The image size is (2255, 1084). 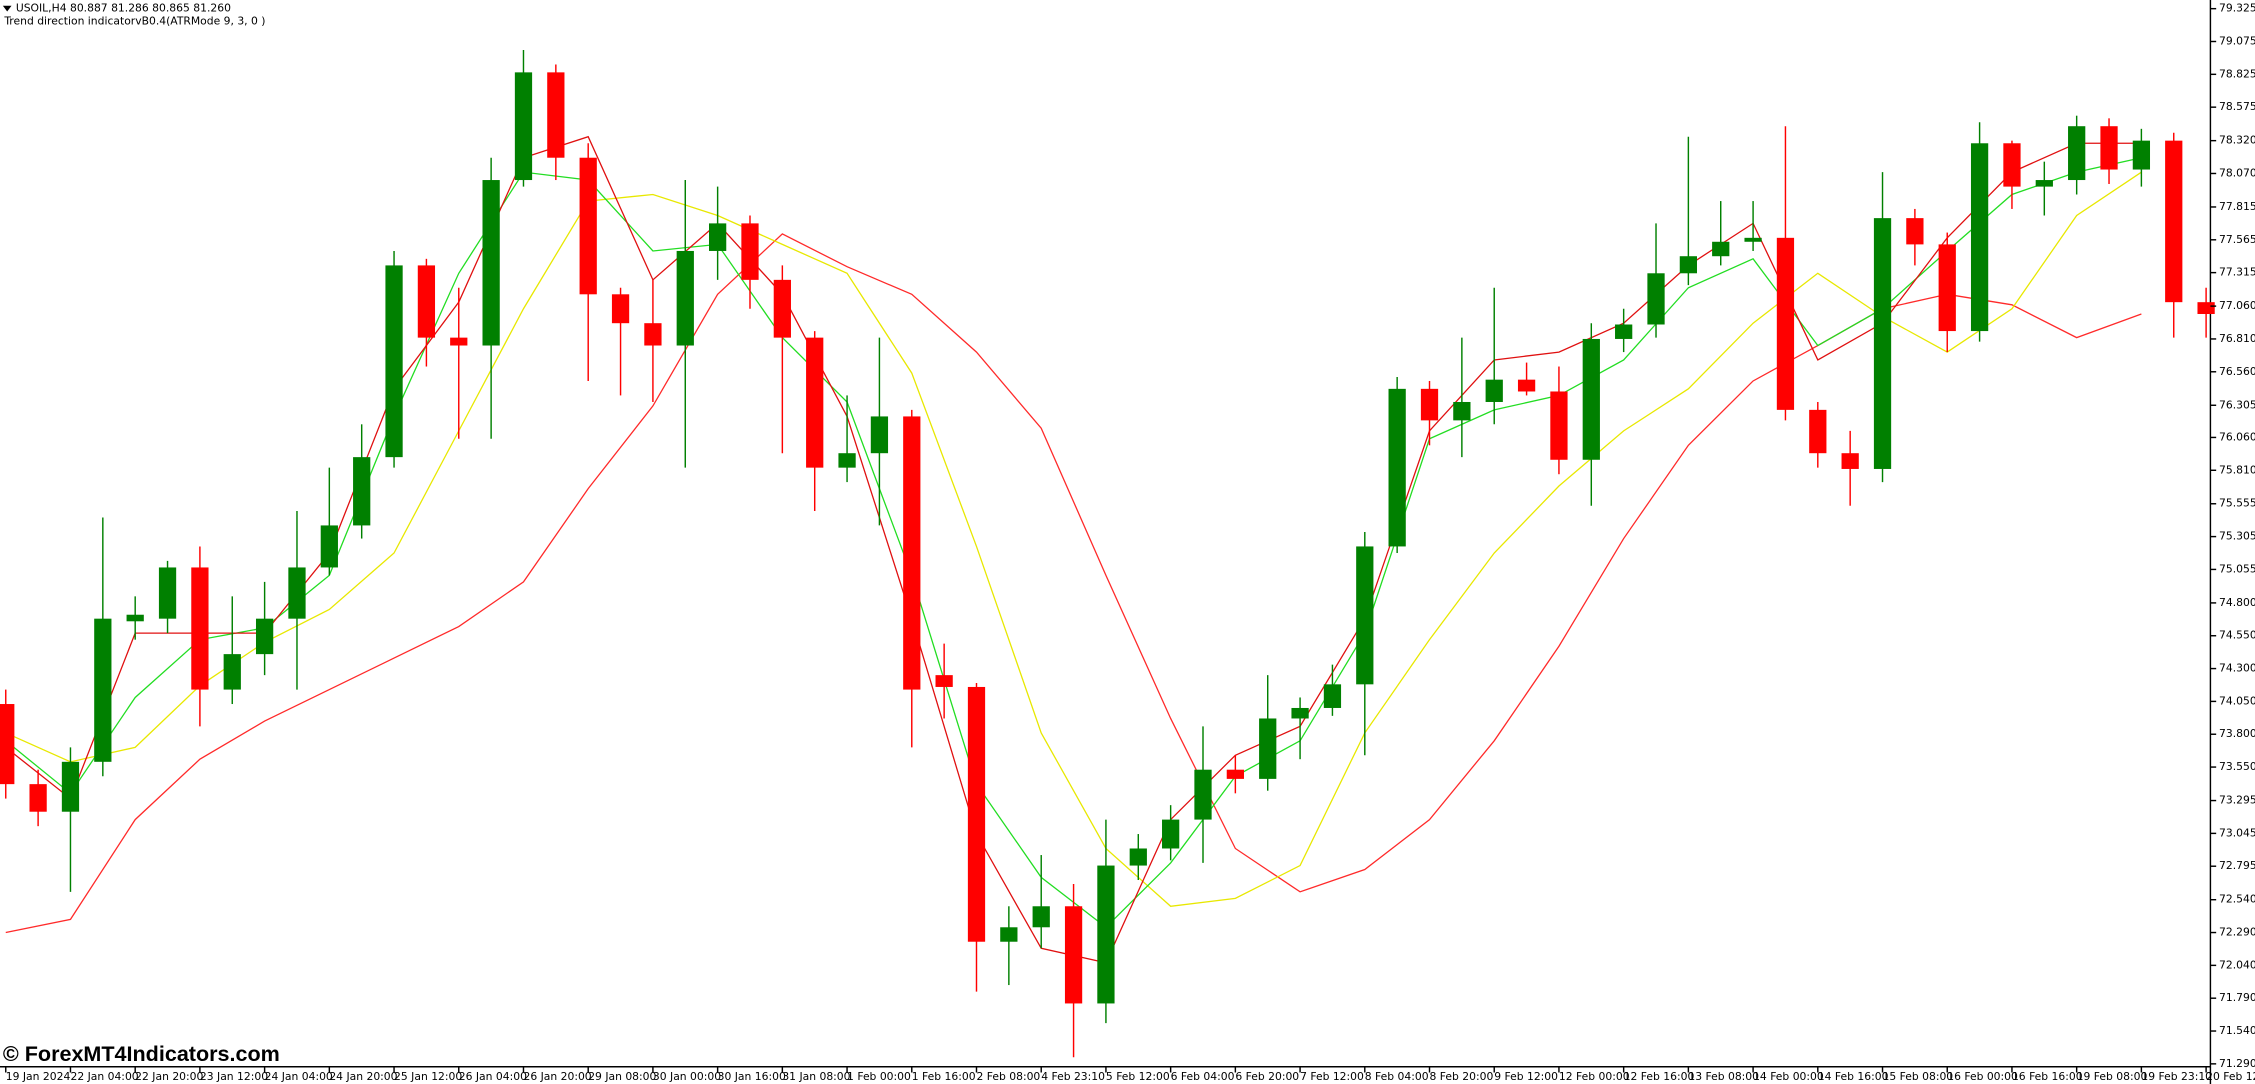 What do you see at coordinates (2237, 469) in the screenshot?
I see `y-tick-label: 75.810` at bounding box center [2237, 469].